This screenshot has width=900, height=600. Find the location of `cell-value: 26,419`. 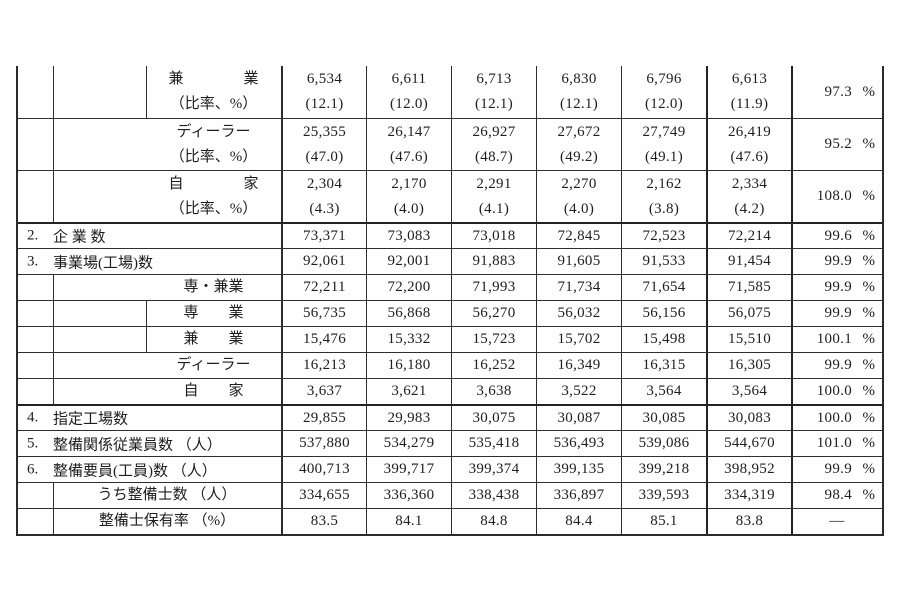

cell-value: 26,419 is located at coordinates (749, 131).